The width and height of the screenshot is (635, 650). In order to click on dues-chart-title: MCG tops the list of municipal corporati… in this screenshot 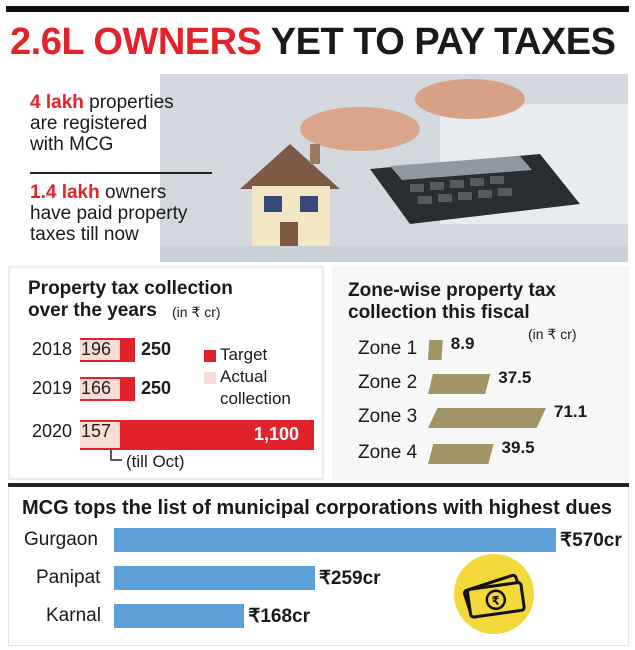, I will do `click(317, 508)`.